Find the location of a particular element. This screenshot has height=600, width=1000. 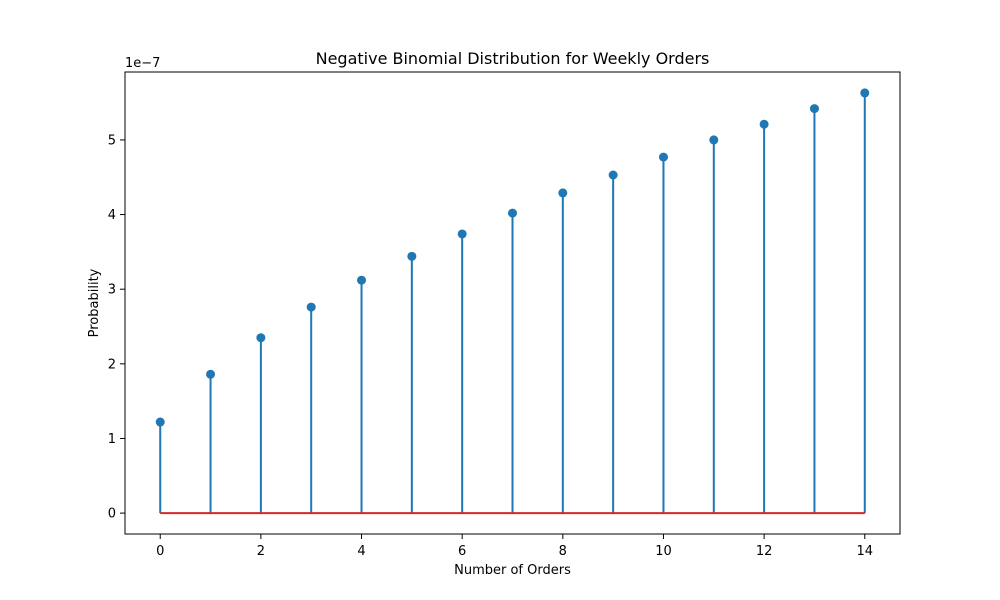

y-tick-label: 0 is located at coordinates (112, 514).